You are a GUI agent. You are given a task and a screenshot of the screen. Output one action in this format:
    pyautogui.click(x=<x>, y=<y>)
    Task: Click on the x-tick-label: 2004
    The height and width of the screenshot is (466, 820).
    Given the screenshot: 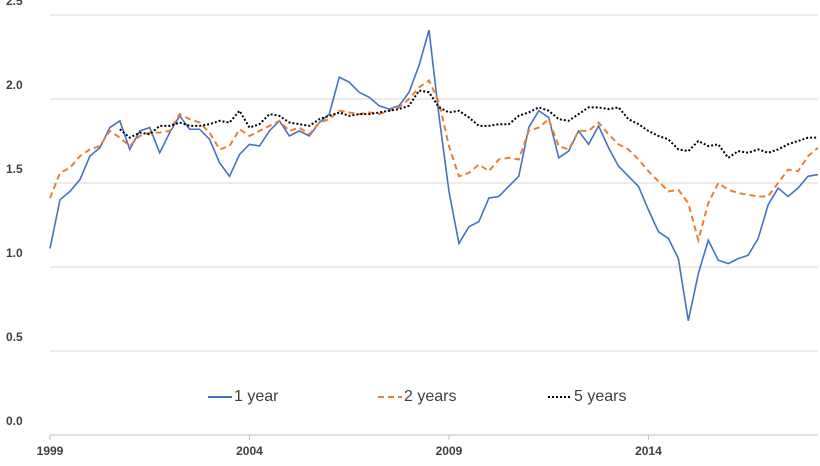 What is the action you would take?
    pyautogui.click(x=249, y=451)
    